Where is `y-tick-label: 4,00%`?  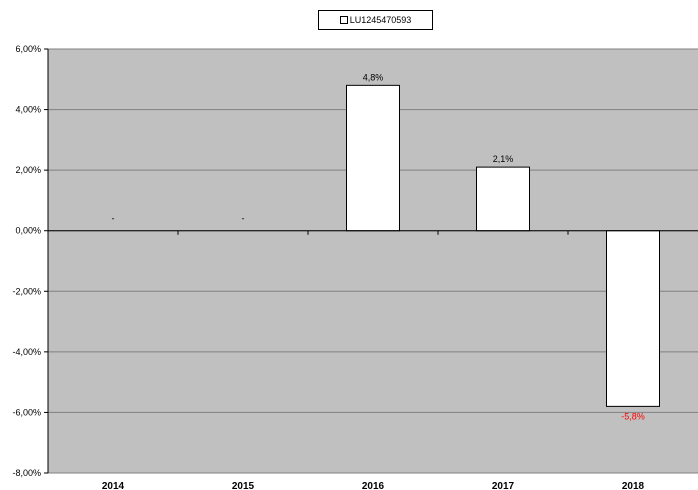 y-tick-label: 4,00% is located at coordinates (28, 110).